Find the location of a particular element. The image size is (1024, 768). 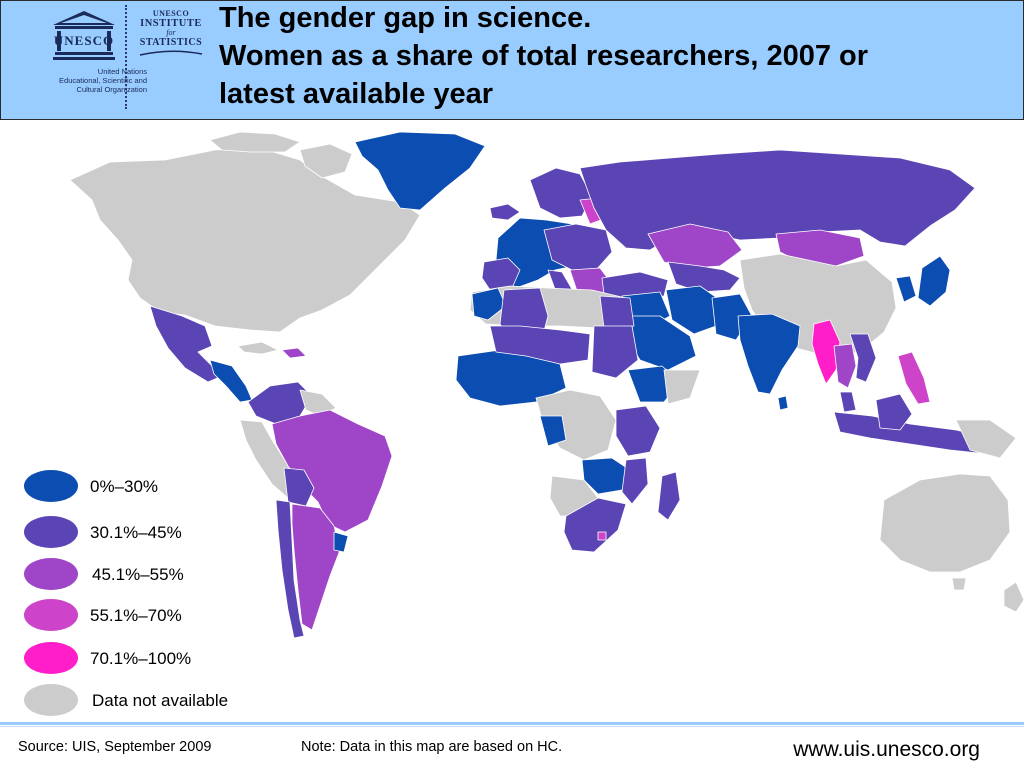

legend-label: 0%–30% is located at coordinates (124, 486).